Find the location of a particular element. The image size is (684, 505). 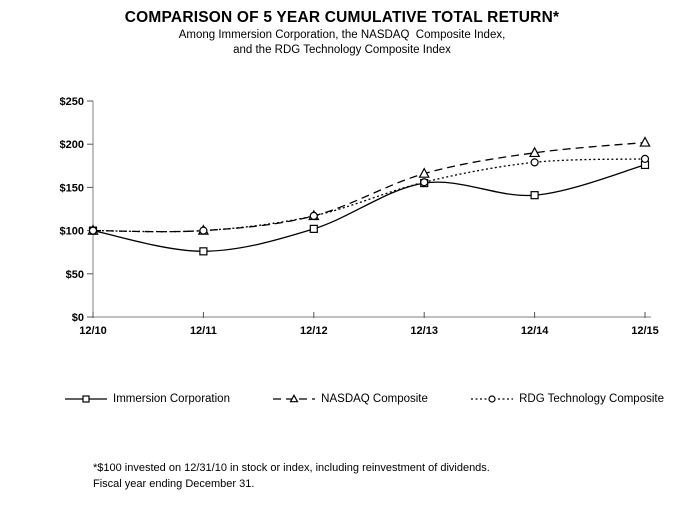

y-tick-label: $250 is located at coordinates (72, 102).